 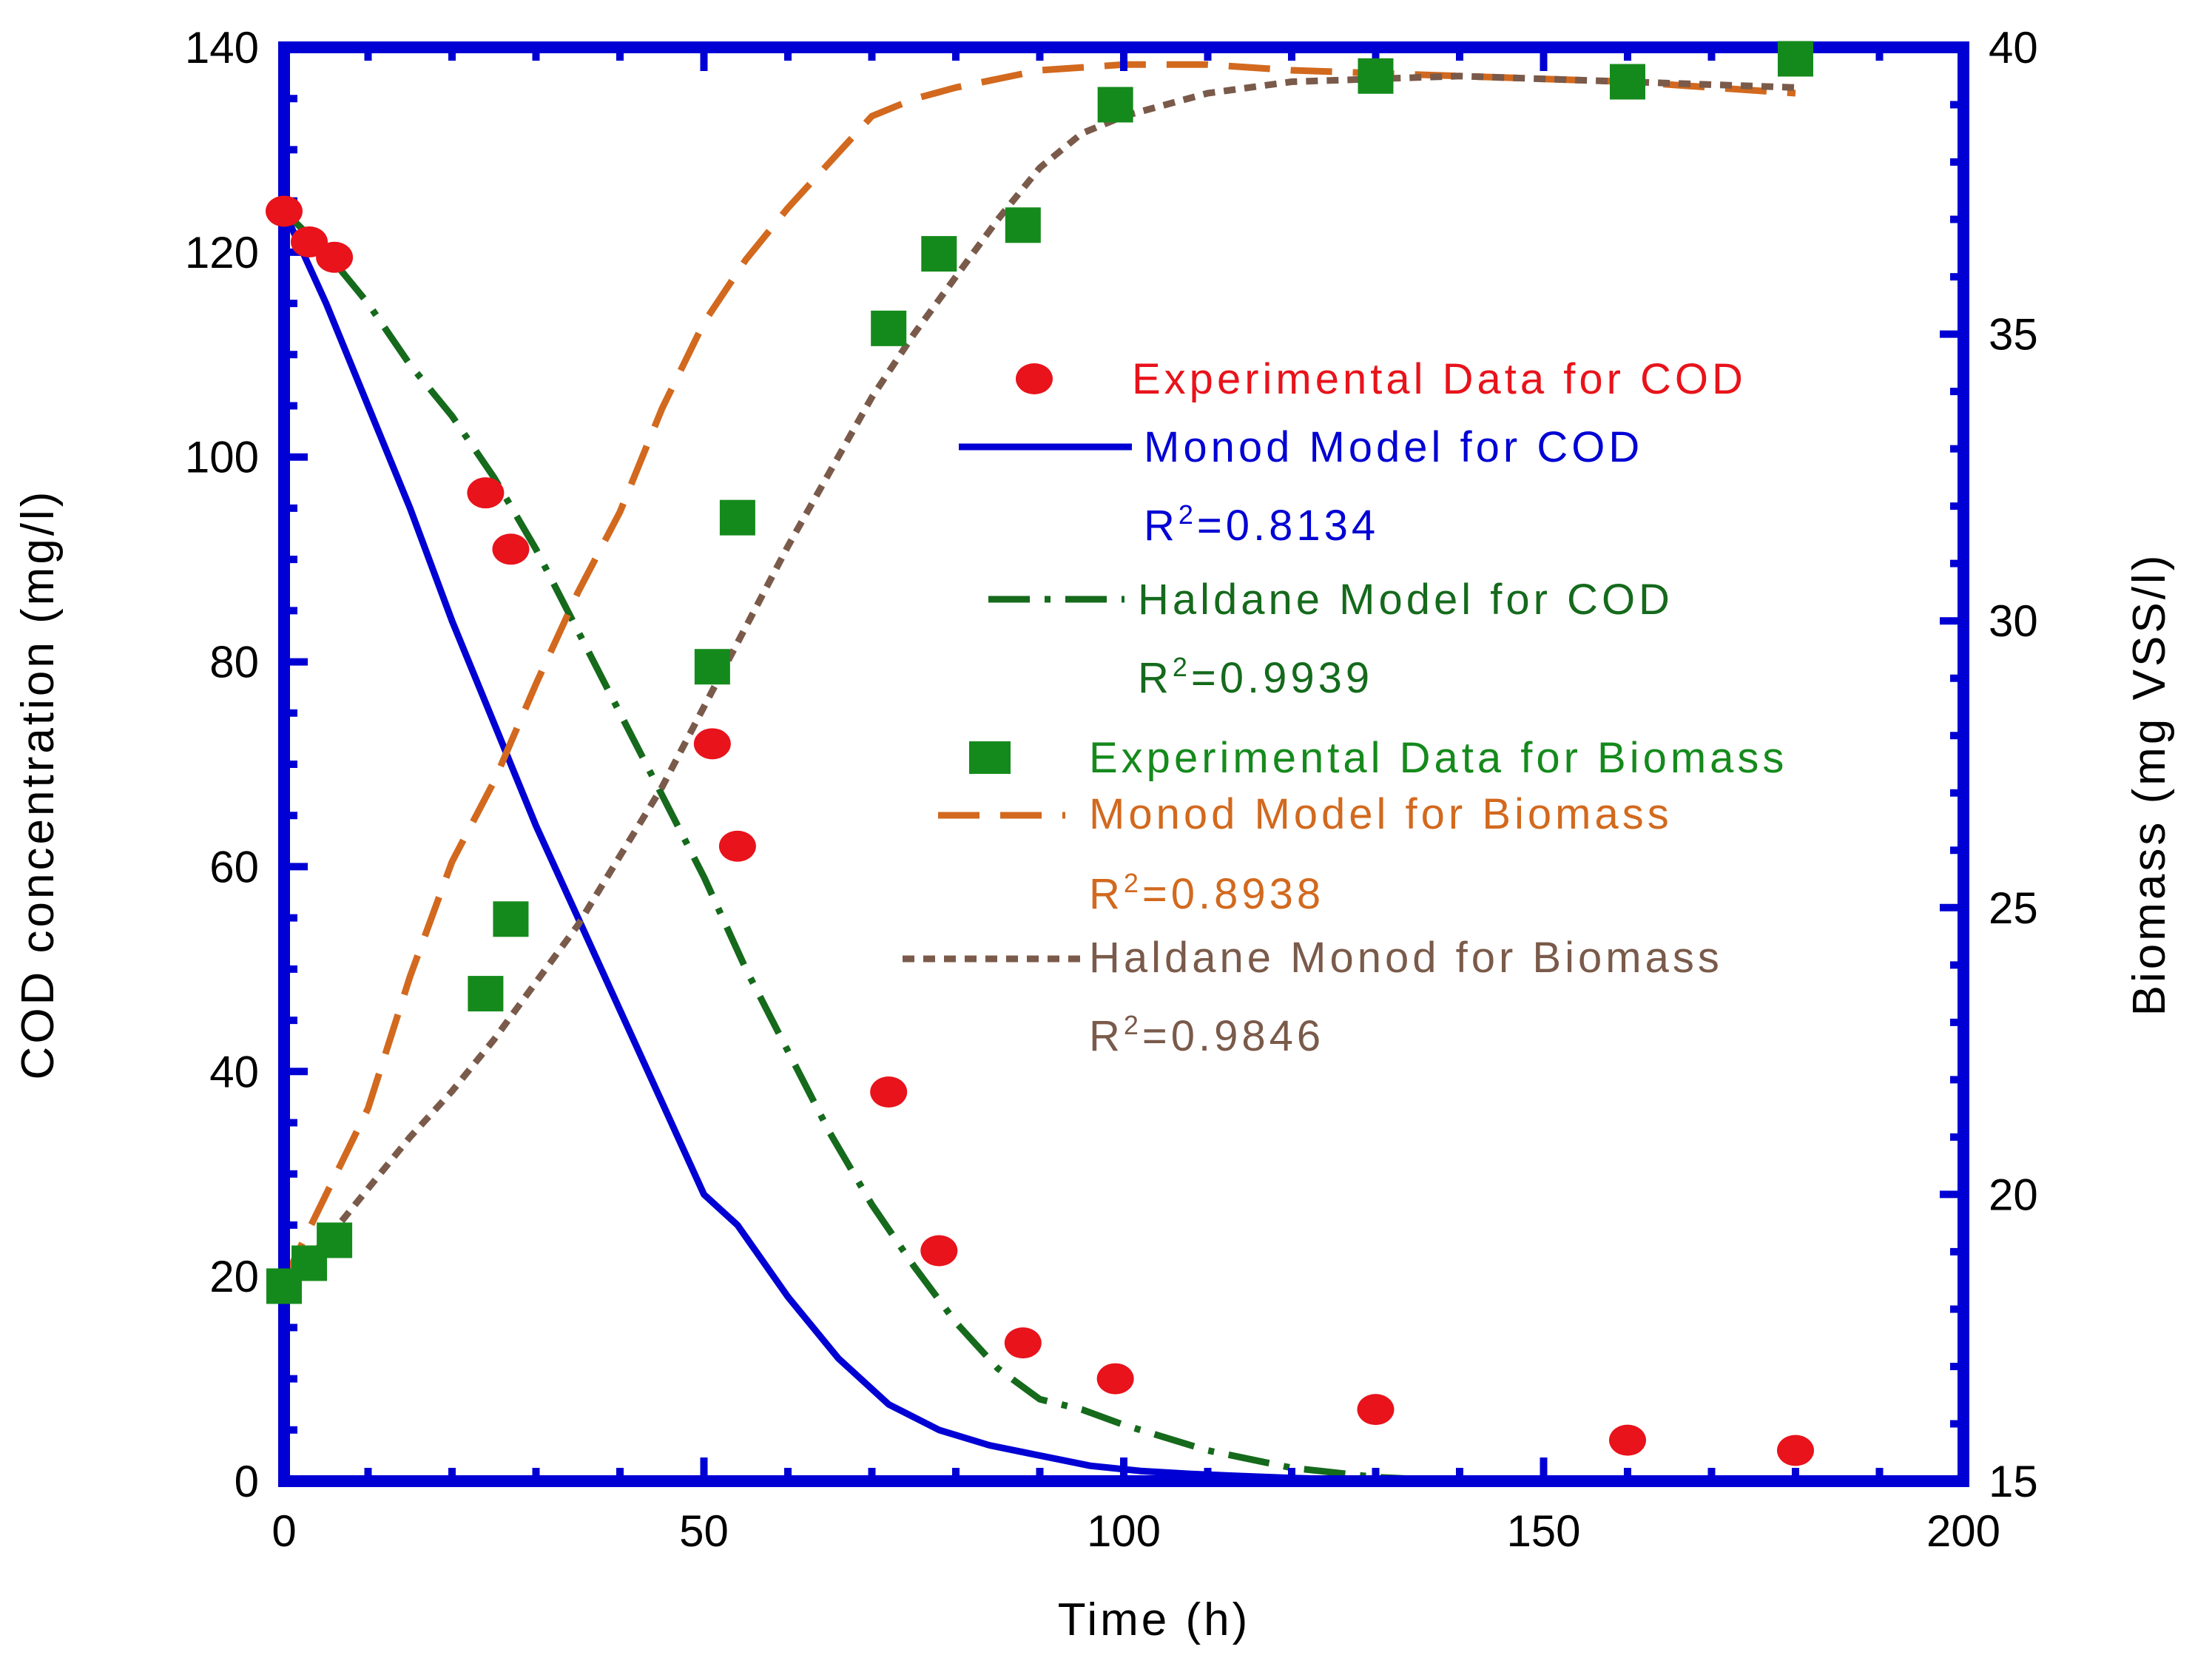 What do you see at coordinates (247, 1482) in the screenshot?
I see `y-tick-label: 0` at bounding box center [247, 1482].